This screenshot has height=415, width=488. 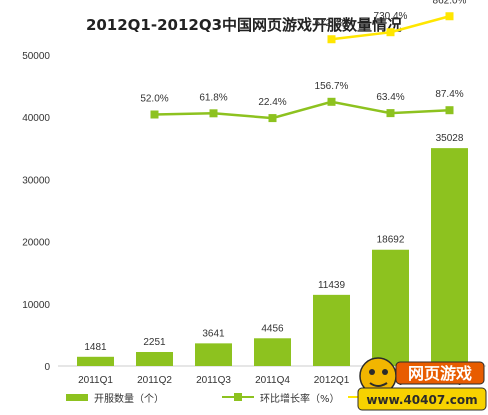 I want to click on watermark-logo: 网页游戏 www.40407.com, so click(x=422, y=384).